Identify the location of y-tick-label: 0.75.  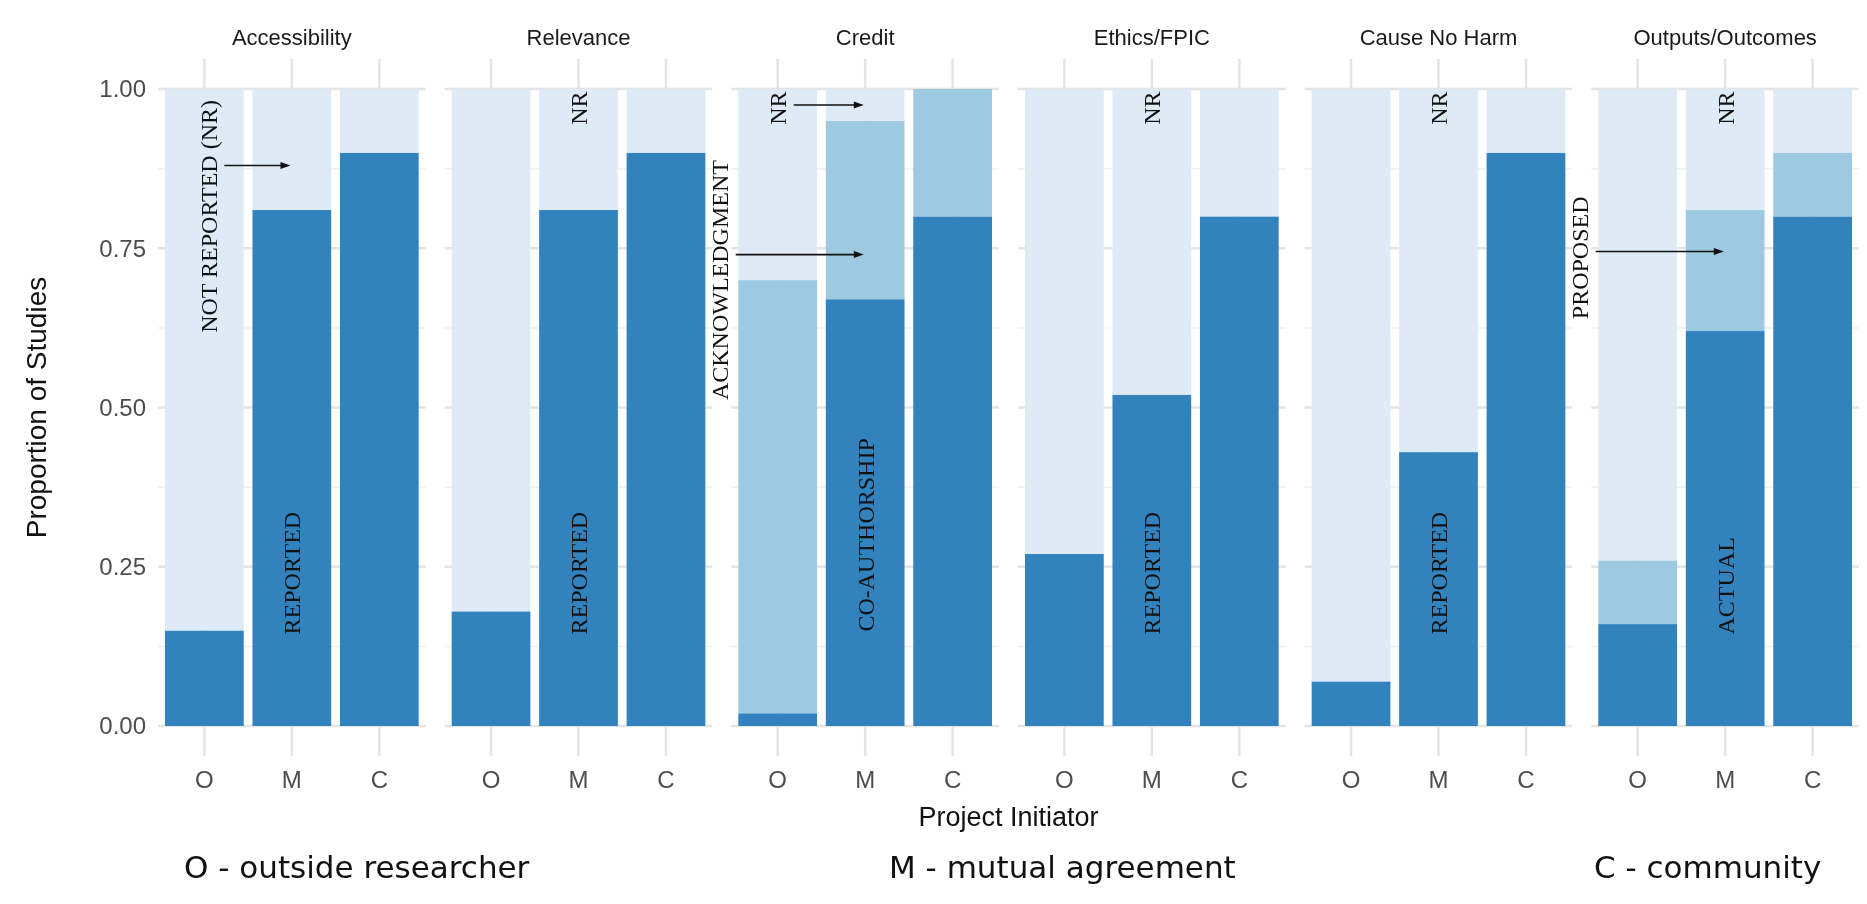
(122, 248).